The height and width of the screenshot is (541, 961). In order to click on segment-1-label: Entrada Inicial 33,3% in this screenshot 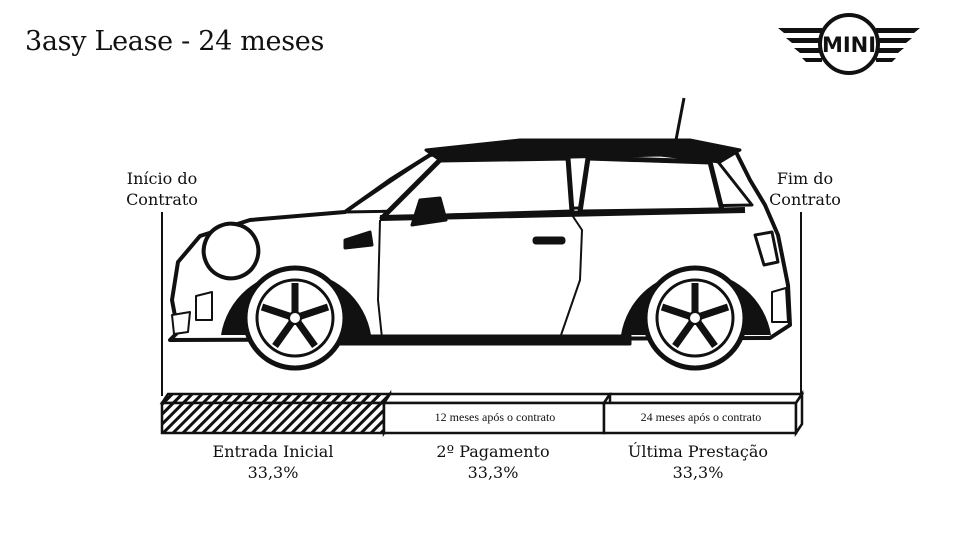, I will do `click(273, 462)`.